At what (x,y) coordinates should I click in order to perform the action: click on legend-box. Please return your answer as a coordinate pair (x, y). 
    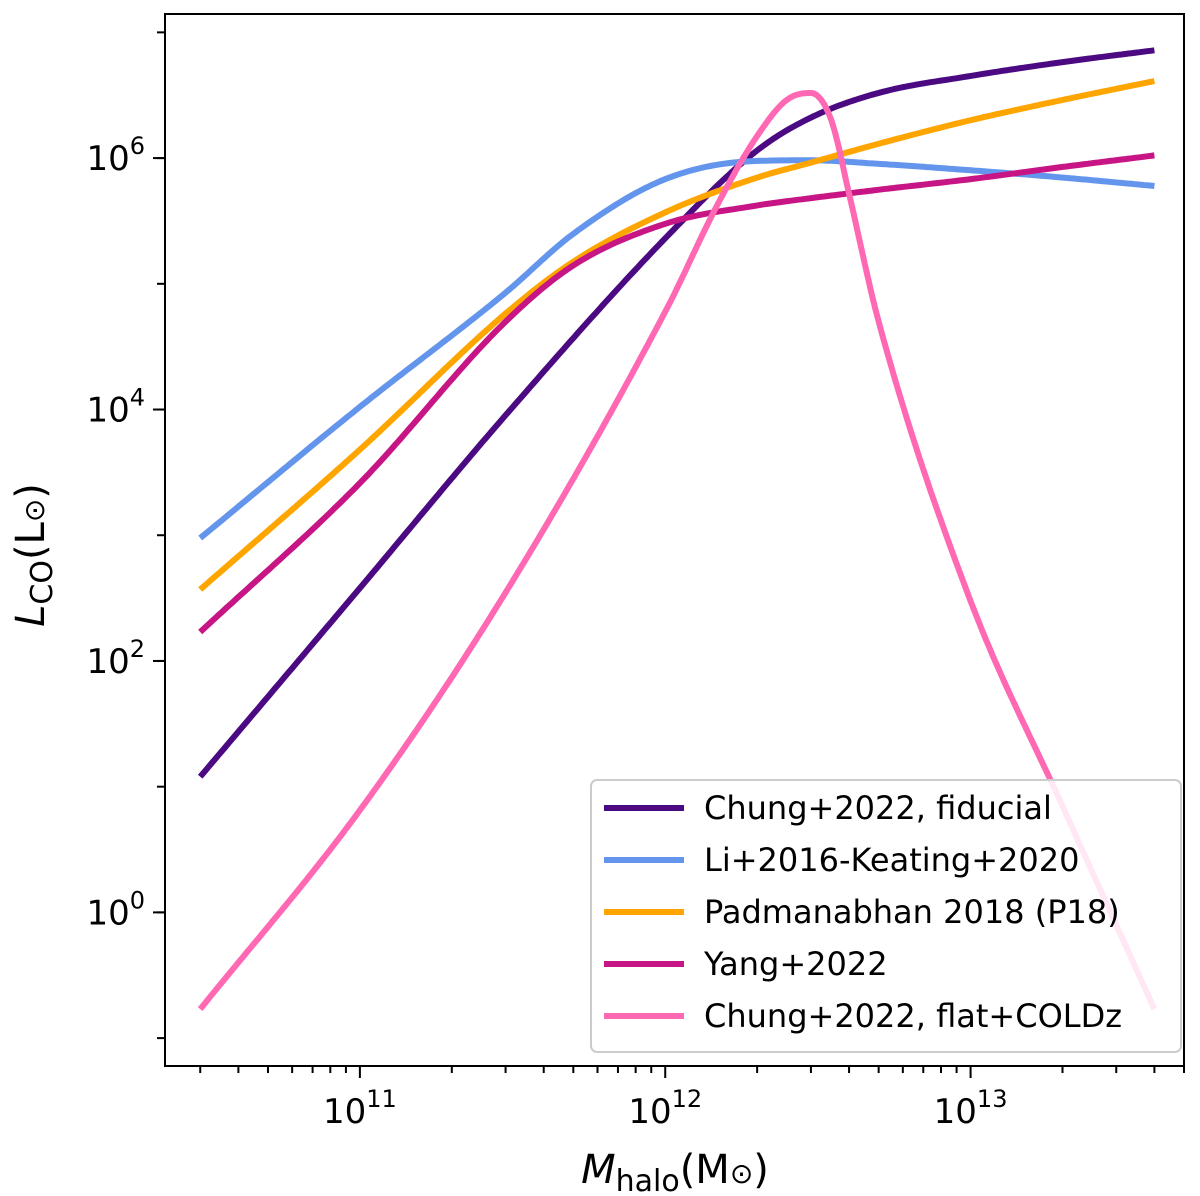
    Looking at the image, I should click on (886, 916).